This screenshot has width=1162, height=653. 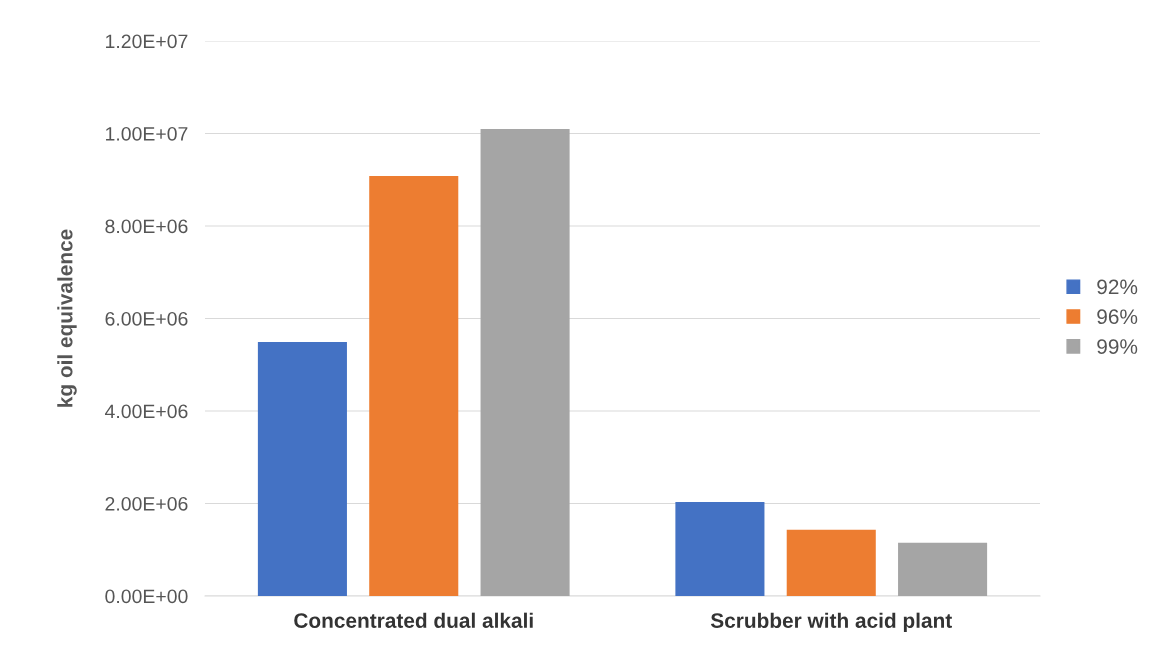 I want to click on x-tick-label: Scrubber with acid plant, so click(x=831, y=622).